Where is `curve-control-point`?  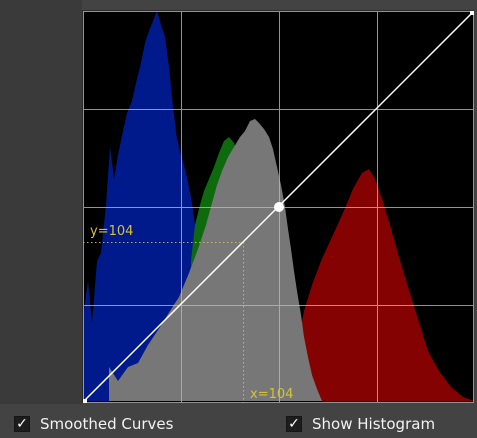
curve-control-point is located at coordinates (279, 207).